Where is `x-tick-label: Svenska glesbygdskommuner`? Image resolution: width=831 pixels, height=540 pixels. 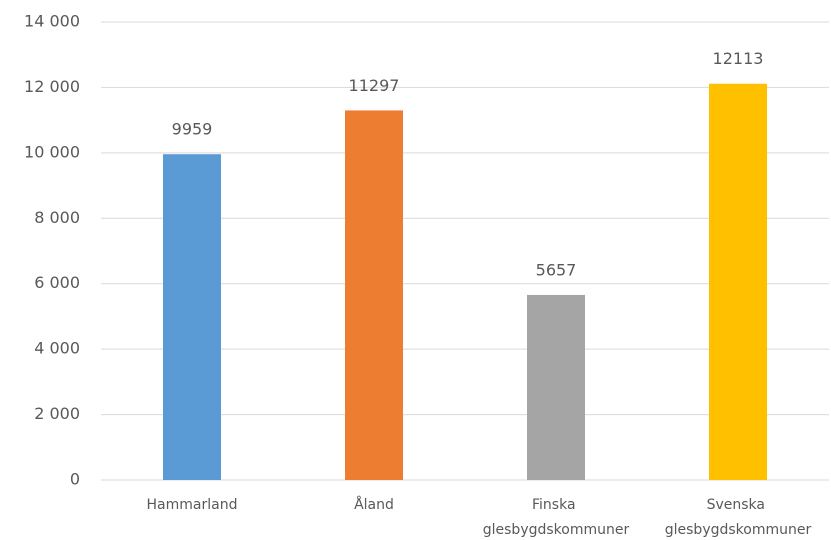 x-tick-label: Svenska glesbygdskommuner is located at coordinates (738, 517).